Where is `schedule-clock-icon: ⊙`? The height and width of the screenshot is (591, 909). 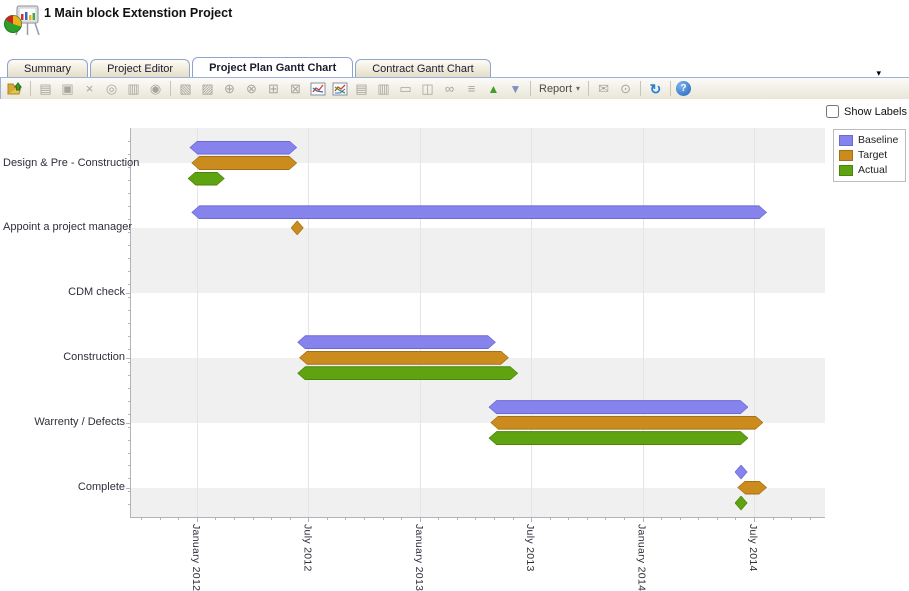 schedule-clock-icon: ⊙ is located at coordinates (625, 88).